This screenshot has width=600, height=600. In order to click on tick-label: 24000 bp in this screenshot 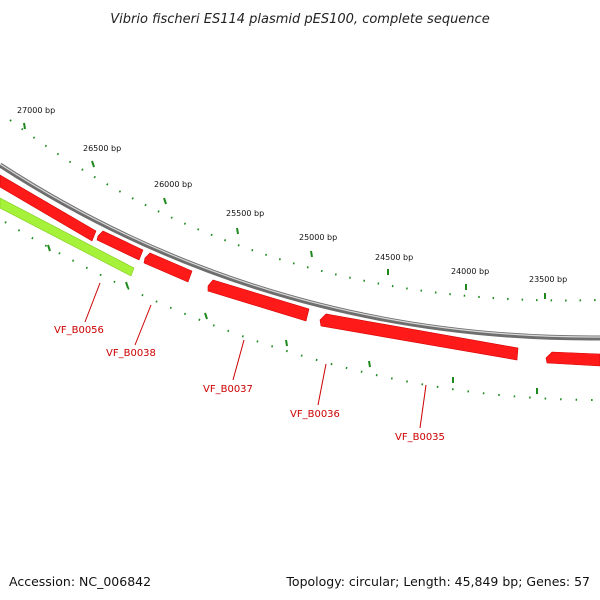, I will do `click(470, 271)`.